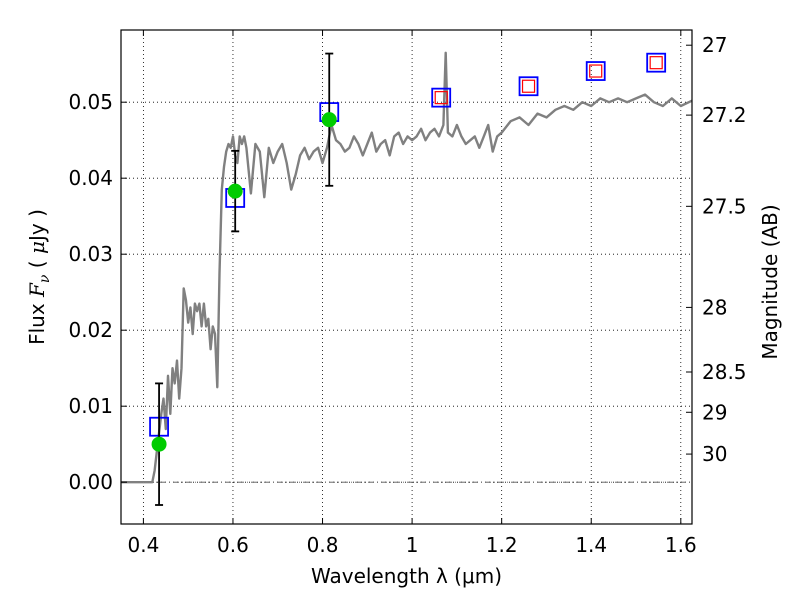 Image resolution: width=800 pixels, height=600 pixels. Describe the element at coordinates (714, 45) in the screenshot. I see `magnitude-tick-label: 27` at that location.